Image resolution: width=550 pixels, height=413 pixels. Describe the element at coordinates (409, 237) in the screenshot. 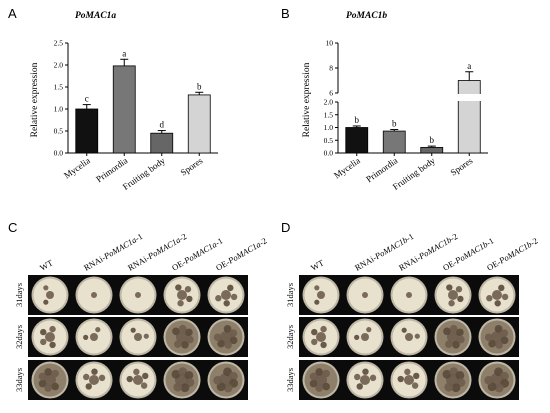

I see `column-header-suffix: -1` at that location.